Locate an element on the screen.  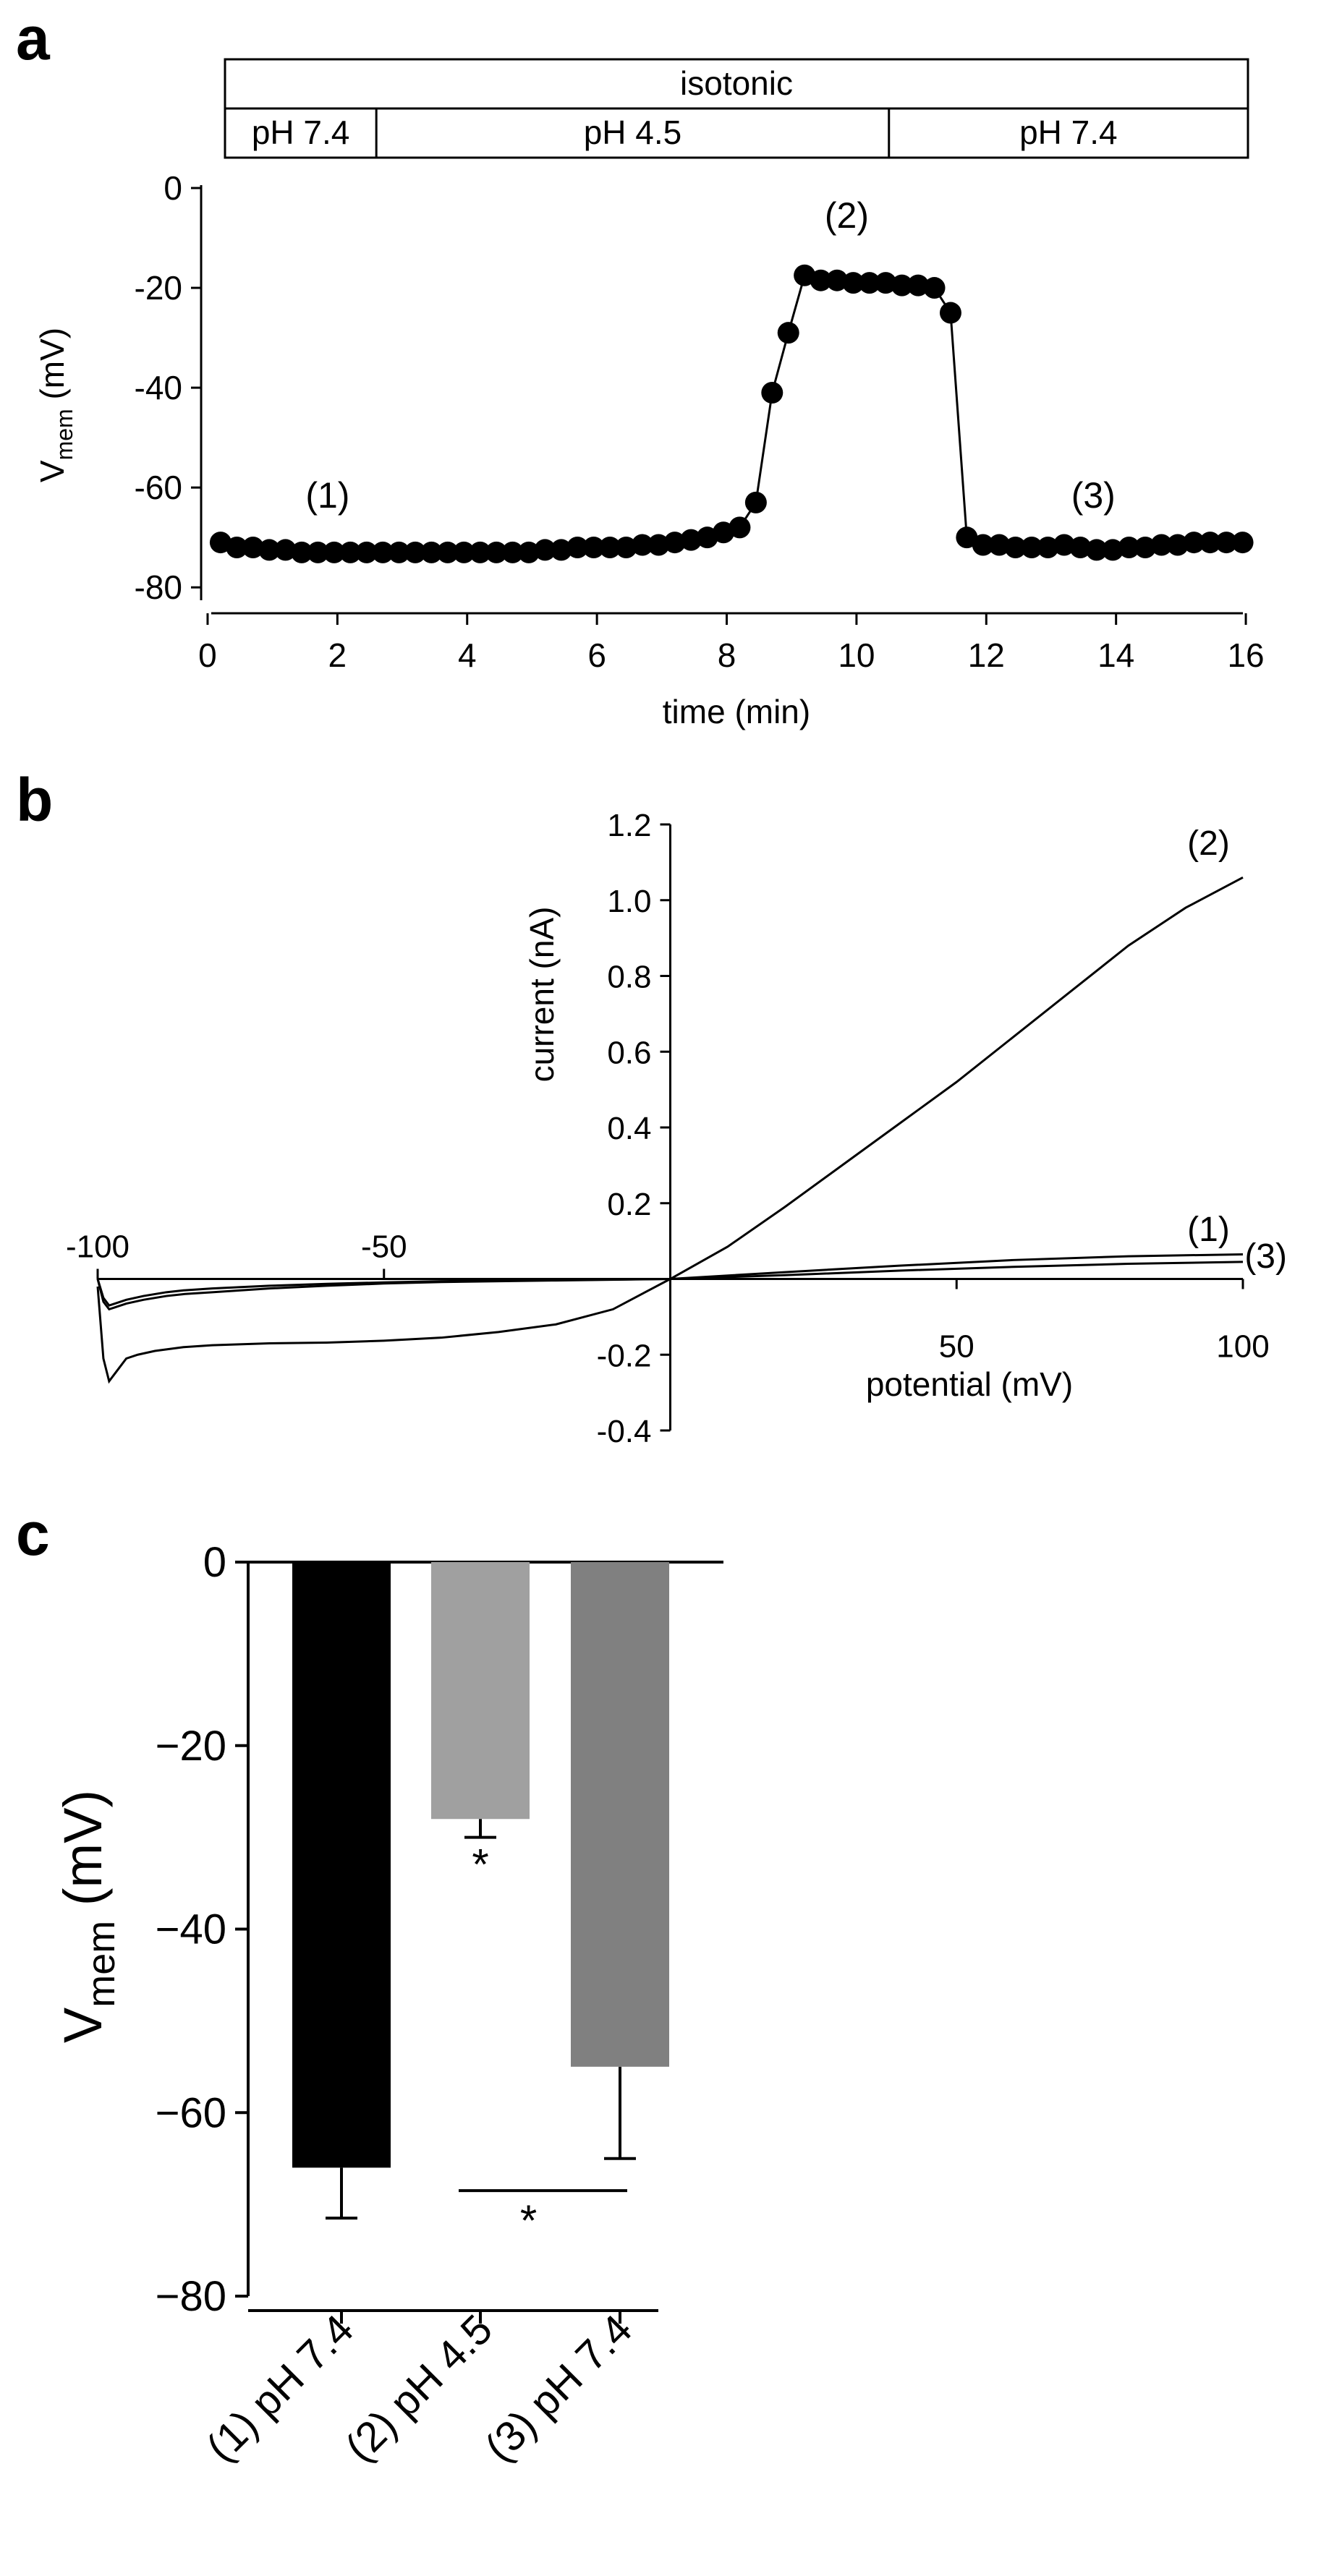
panel-c-y-tick-label: −40 is located at coordinates (191, 1929).